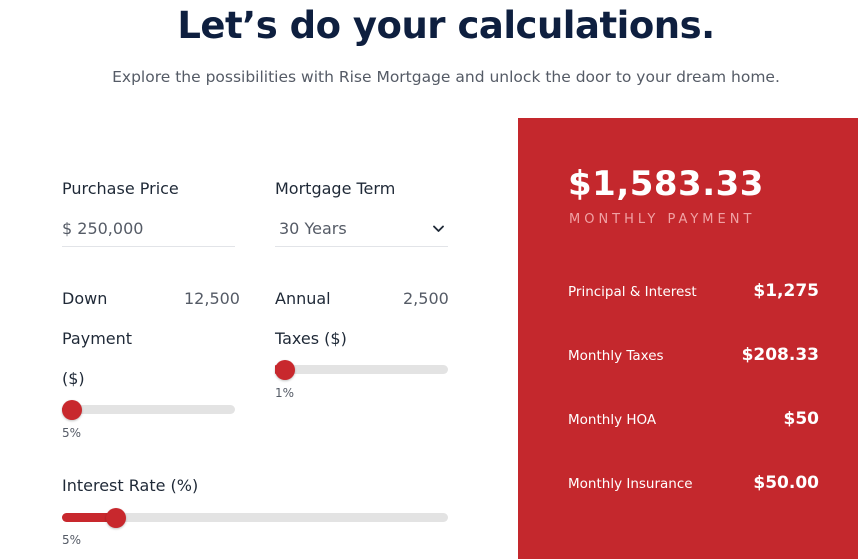 This screenshot has height=559, width=858. What do you see at coordinates (335, 188) in the screenshot?
I see `mortgage-term-label: Mortgage Term` at bounding box center [335, 188].